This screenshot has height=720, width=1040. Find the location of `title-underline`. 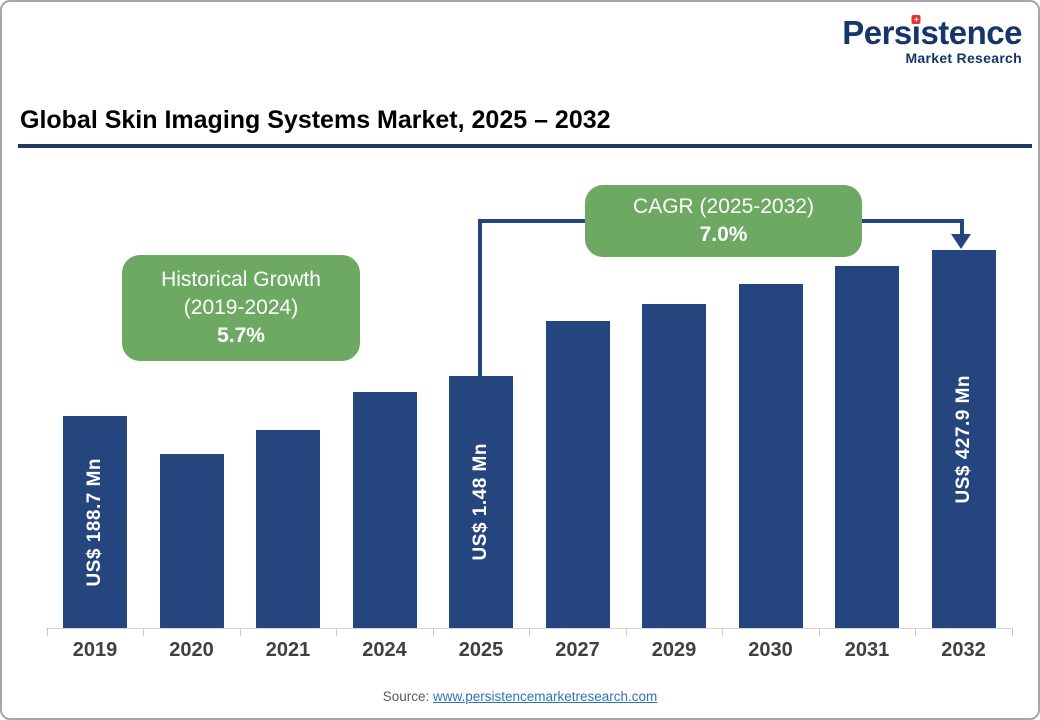

title-underline is located at coordinates (525, 146).